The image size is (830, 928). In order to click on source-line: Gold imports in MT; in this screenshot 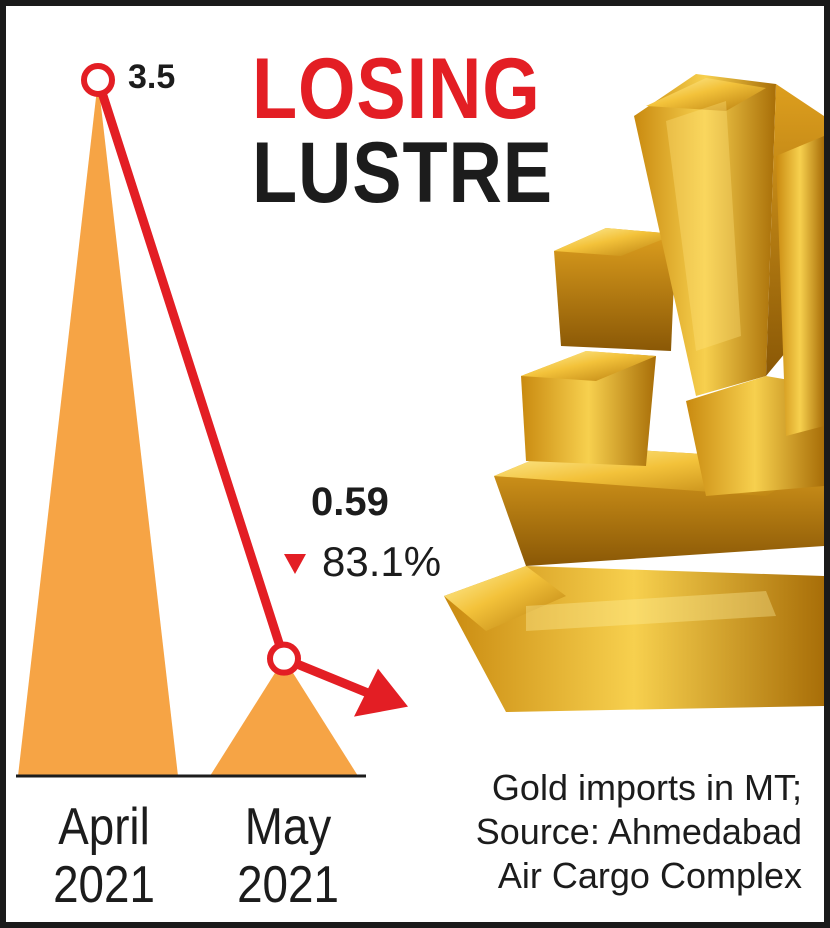, I will do `click(646, 787)`.